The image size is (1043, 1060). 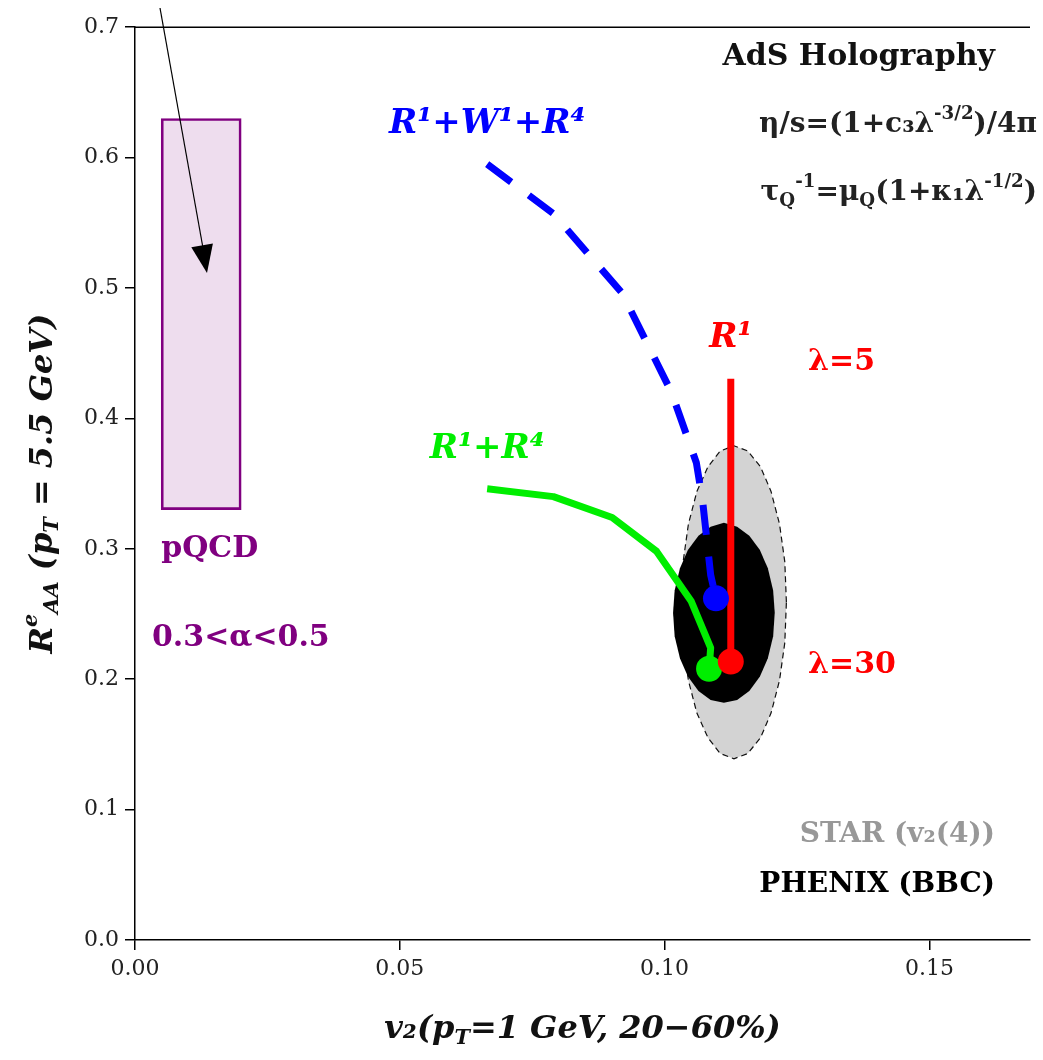 I want to click on text: STAR (v₂(4)), so click(x=897, y=833).